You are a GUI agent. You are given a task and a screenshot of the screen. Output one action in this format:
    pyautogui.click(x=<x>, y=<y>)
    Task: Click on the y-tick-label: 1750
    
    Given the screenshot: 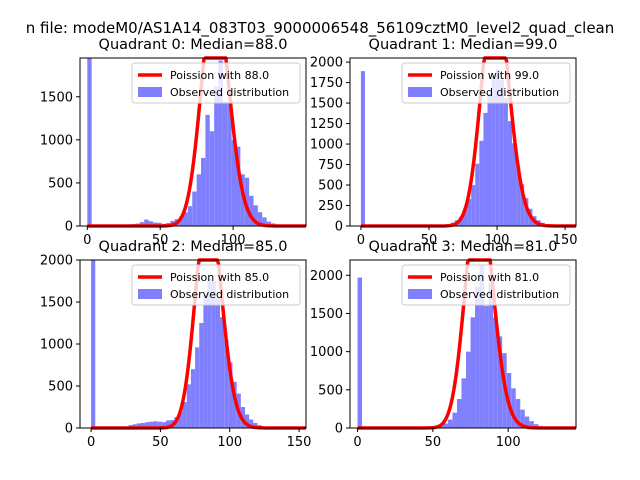 What is the action you would take?
    pyautogui.click(x=326, y=83)
    